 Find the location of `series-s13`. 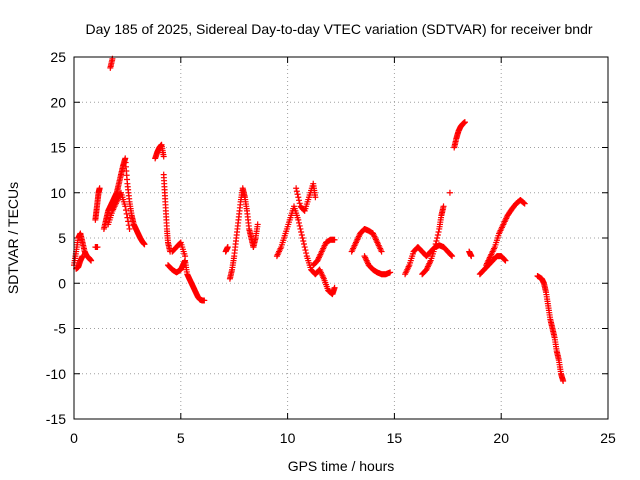

series-s13 is located at coordinates (226, 249).